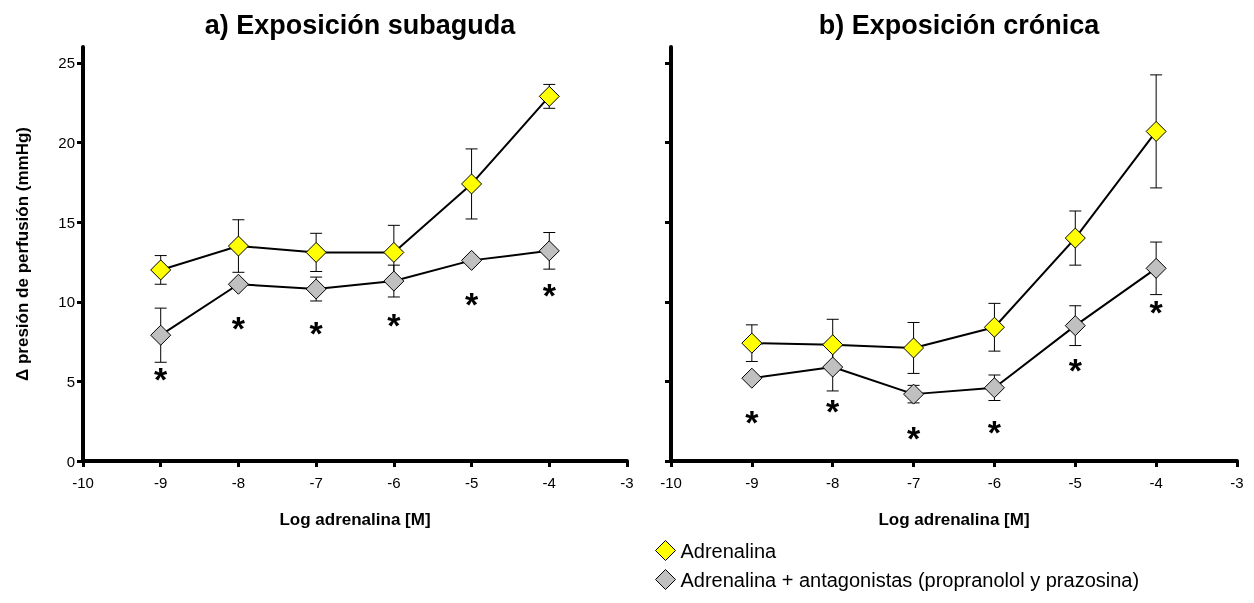  Describe the element at coordinates (22, 254) in the screenshot. I see `y-axis-title: Δ presión de perfusión (mmHg)` at that location.